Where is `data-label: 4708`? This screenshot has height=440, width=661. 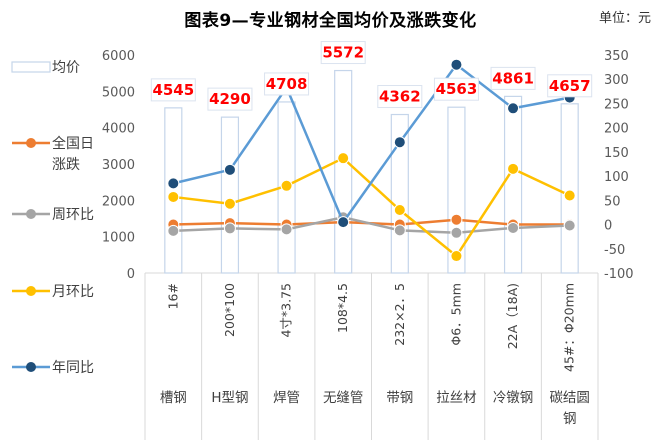 data-label: 4708 is located at coordinates (287, 84).